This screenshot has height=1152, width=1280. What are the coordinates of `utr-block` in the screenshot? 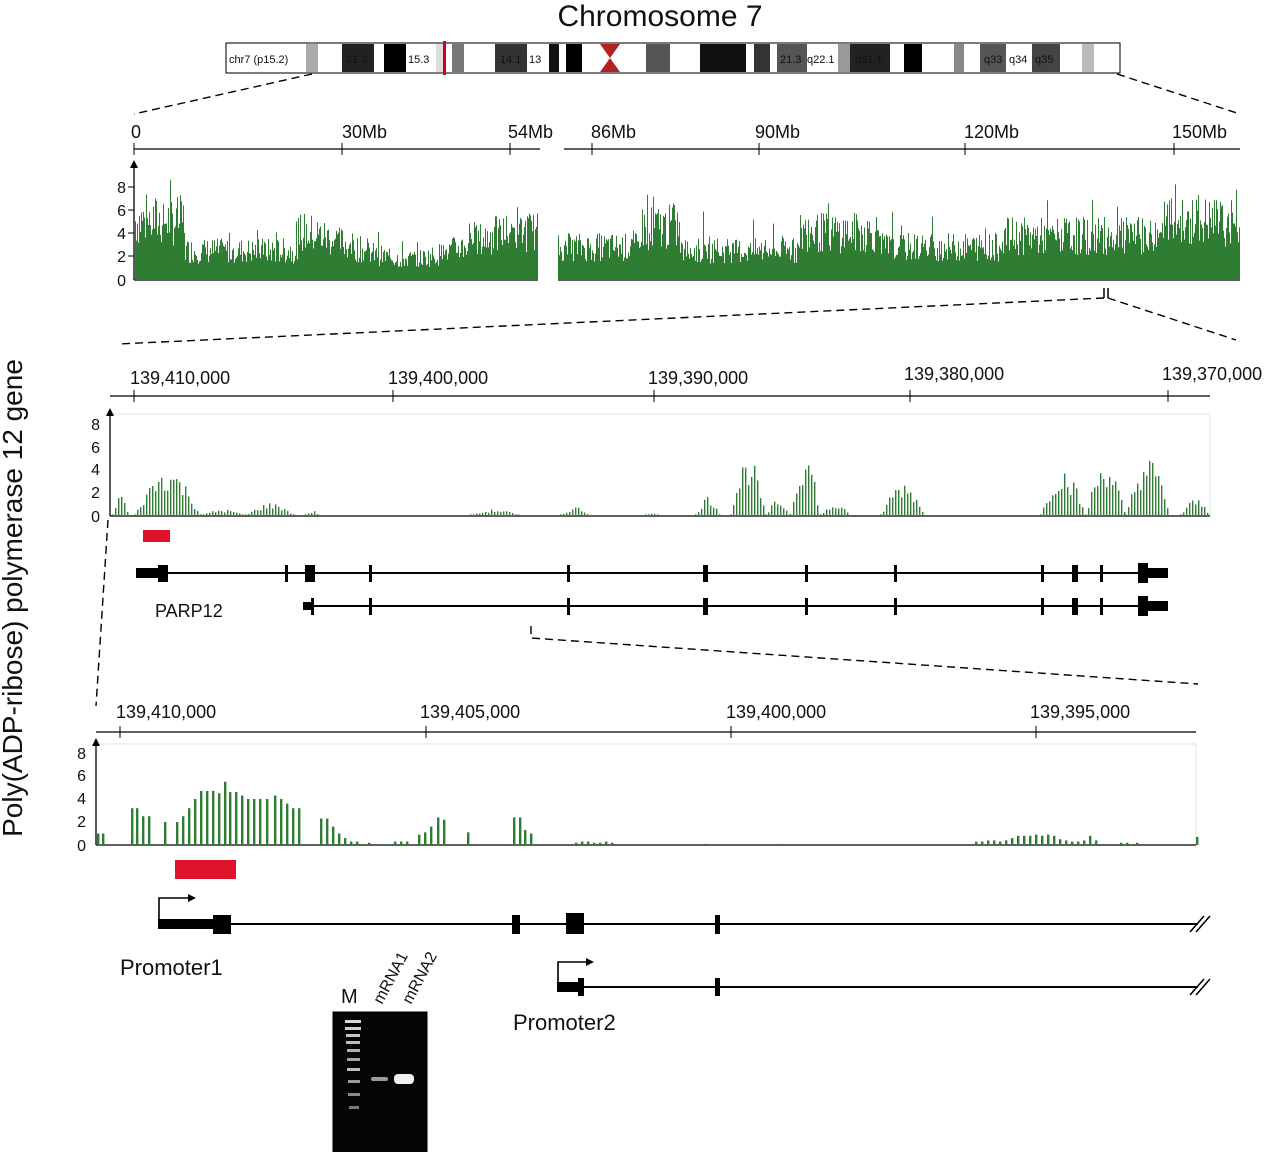 It's located at (147, 573).